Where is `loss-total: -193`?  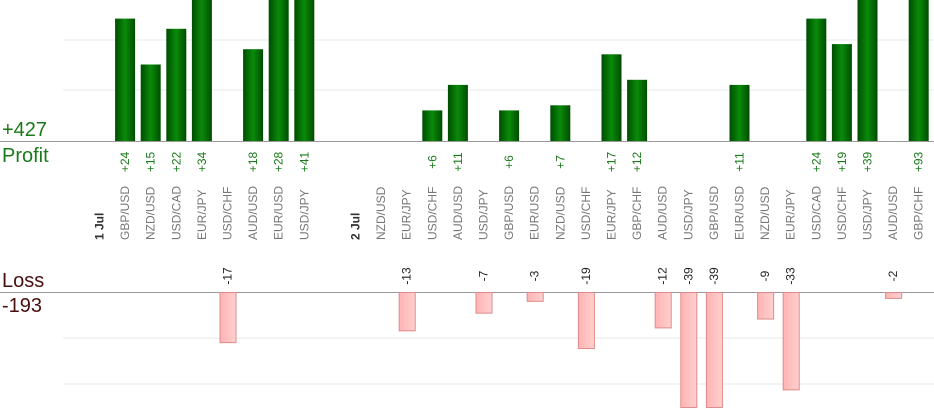
loss-total: -193 is located at coordinates (22, 306).